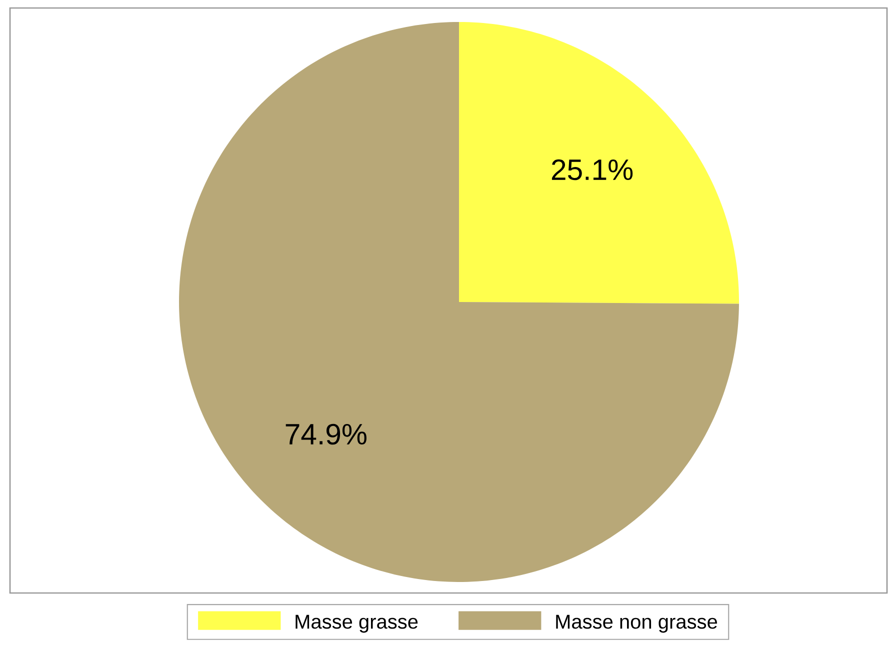 Image resolution: width=896 pixels, height=645 pixels. Describe the element at coordinates (637, 623) in the screenshot. I see `legend-label: Masse non grasse` at that location.